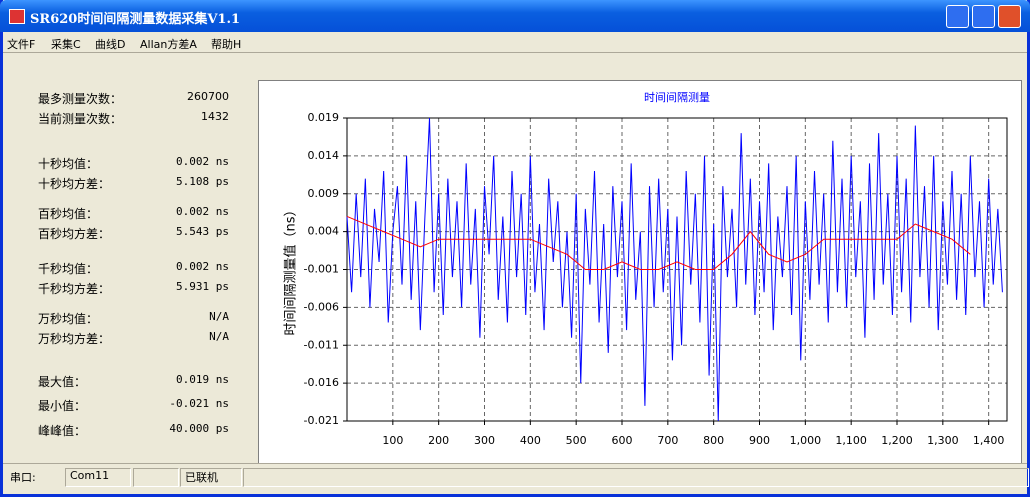 The width and height of the screenshot is (1030, 500). What do you see at coordinates (199, 428) in the screenshot?
I see `stat-value: 40.000 ps` at bounding box center [199, 428].